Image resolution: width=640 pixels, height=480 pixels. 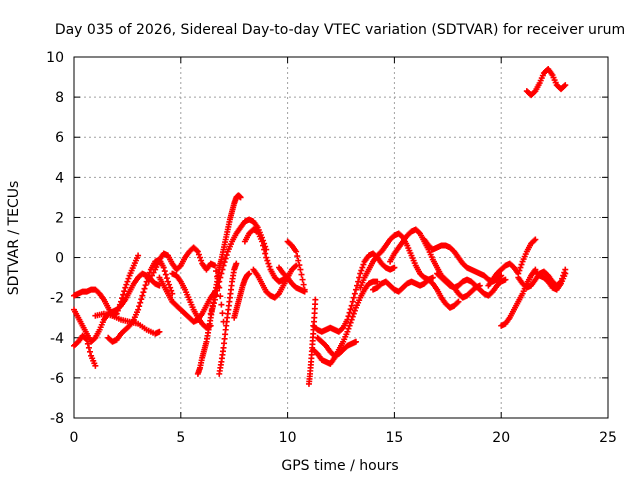 What do you see at coordinates (501, 438) in the screenshot?
I see `x-tick-label: 20` at bounding box center [501, 438].